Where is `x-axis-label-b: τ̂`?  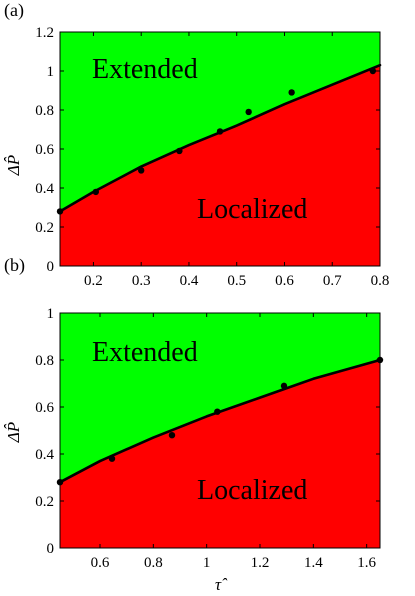 x-axis-label-b: τ̂ is located at coordinates (221, 584).